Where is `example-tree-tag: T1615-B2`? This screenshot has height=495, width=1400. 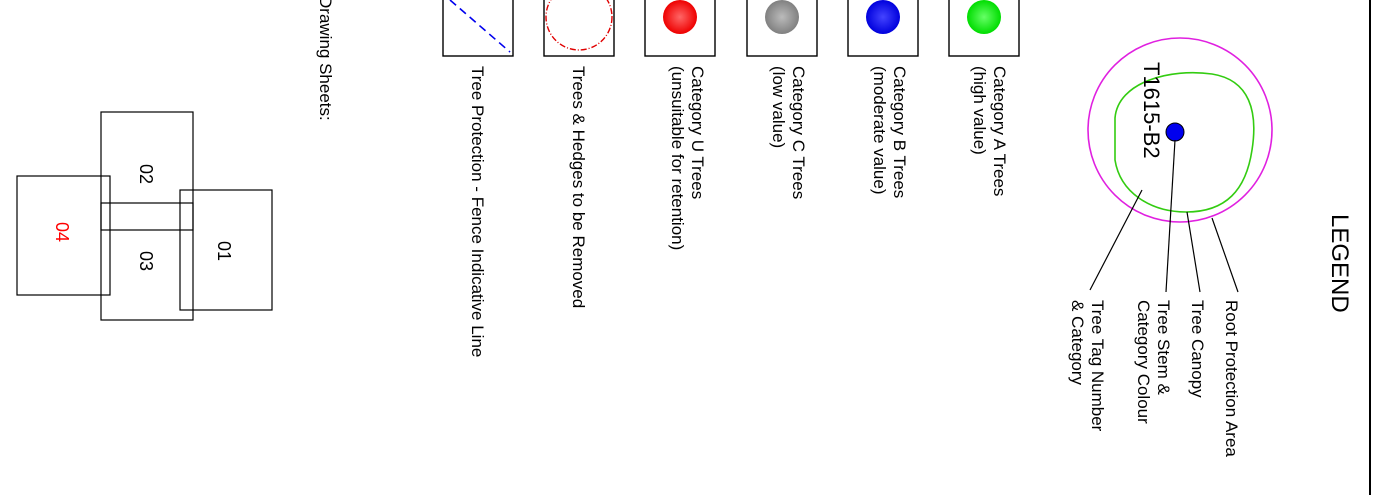 example-tree-tag: T1615-B2 is located at coordinates (1151, 110).